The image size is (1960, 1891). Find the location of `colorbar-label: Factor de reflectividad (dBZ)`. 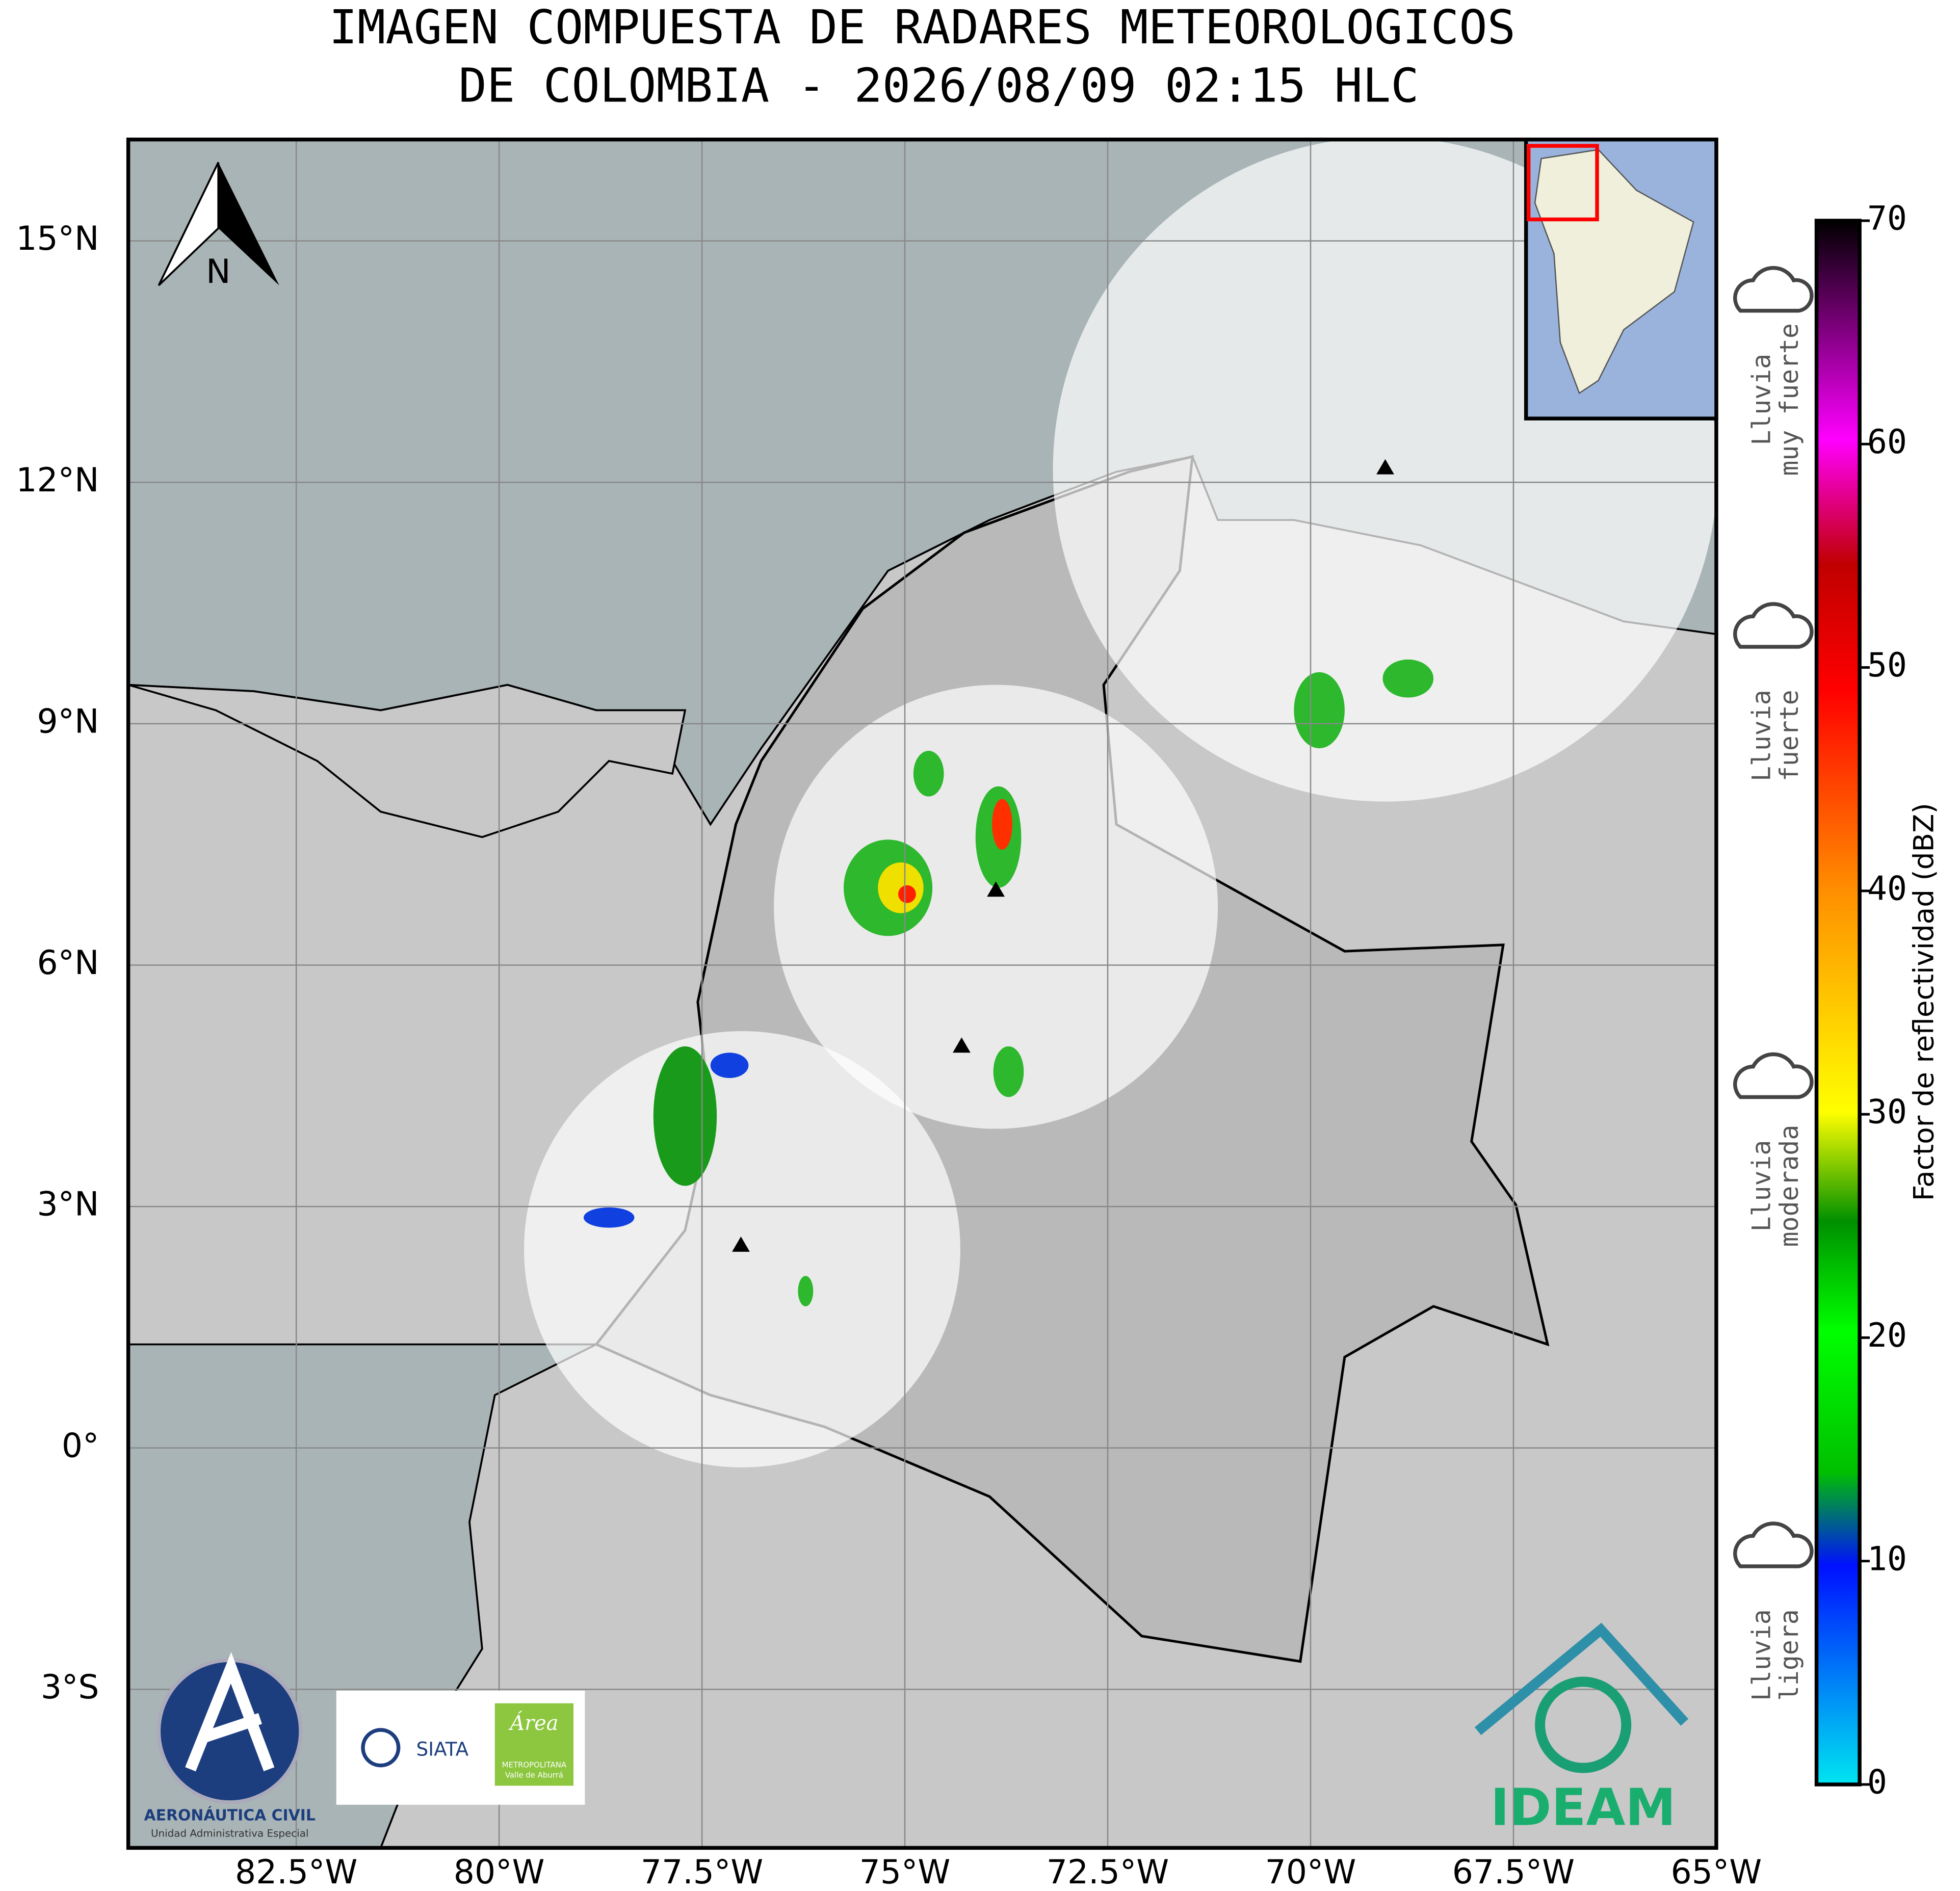

colorbar-label: Factor de reflectividad (dBZ) is located at coordinates (1923, 1002).